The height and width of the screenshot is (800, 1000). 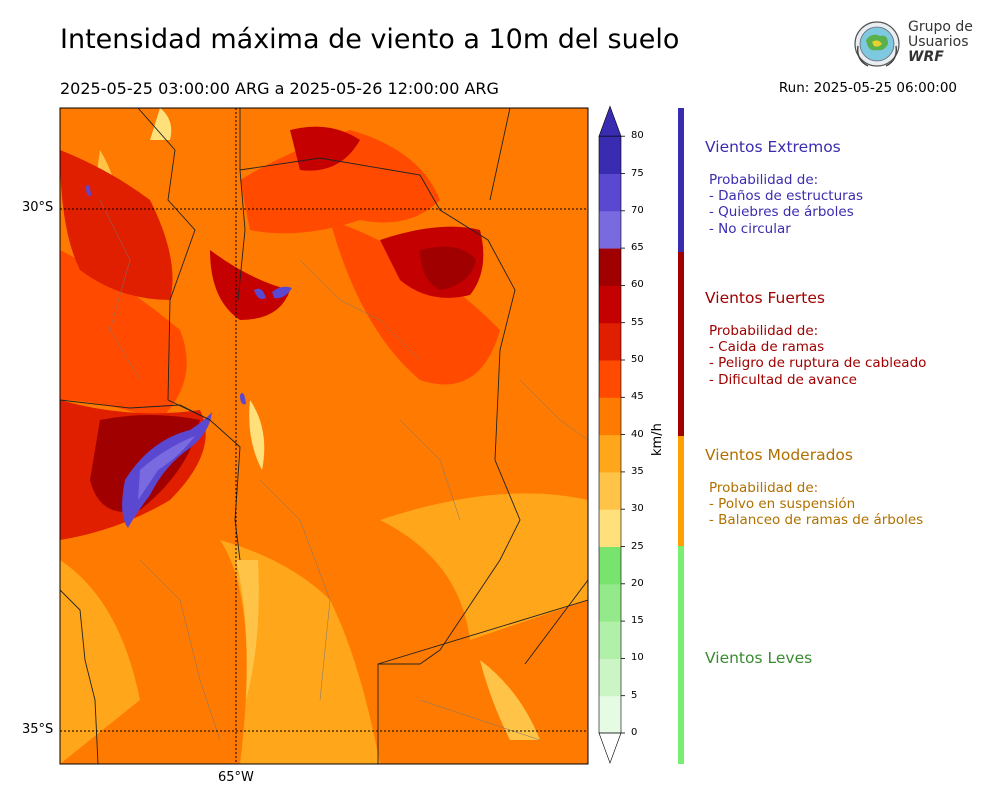 What do you see at coordinates (637, 509) in the screenshot?
I see `colorbar-tick-label: 30` at bounding box center [637, 509].